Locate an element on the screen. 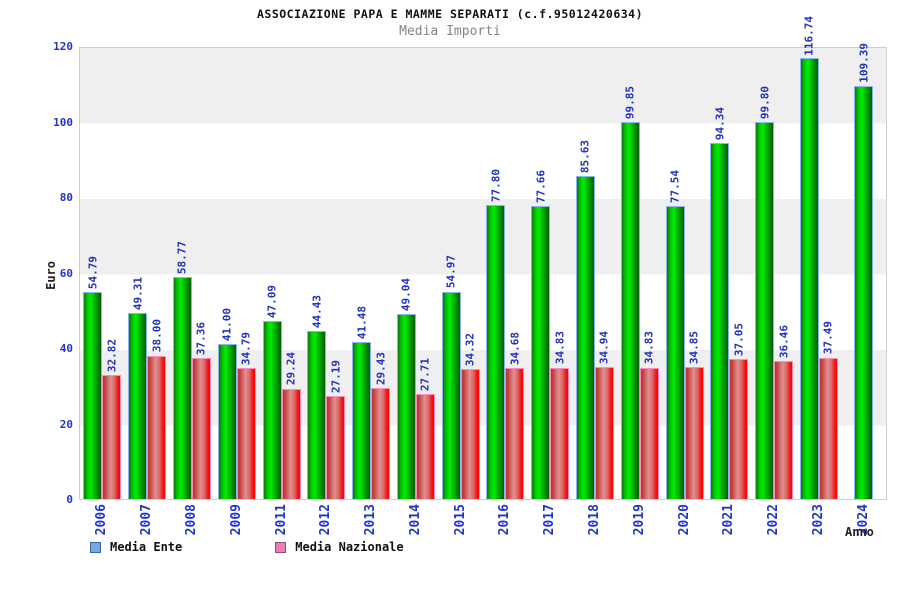 The image size is (900, 600). y-axis: 0 20 40 60 80 100 120 is located at coordinates (36, 273).